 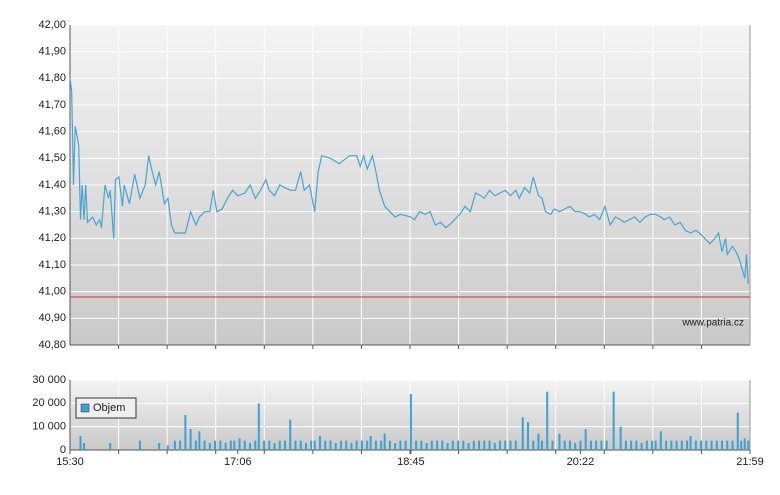 What do you see at coordinates (52, 318) in the screenshot?
I see `y-tick-label: 40,90` at bounding box center [52, 318].